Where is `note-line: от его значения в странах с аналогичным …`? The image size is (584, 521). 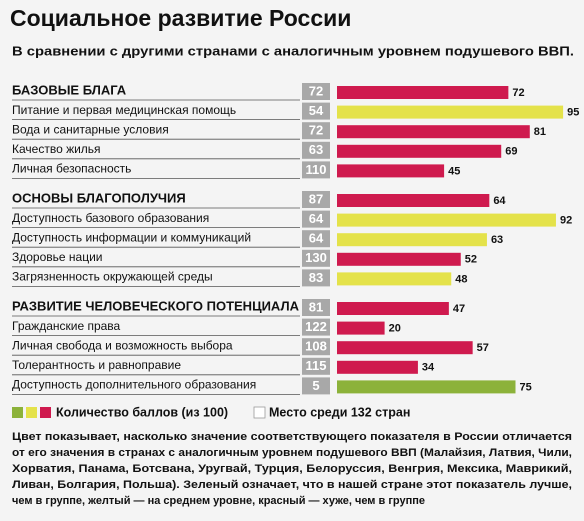 note-line: от его значения в странах с аналогичным … is located at coordinates (292, 453).